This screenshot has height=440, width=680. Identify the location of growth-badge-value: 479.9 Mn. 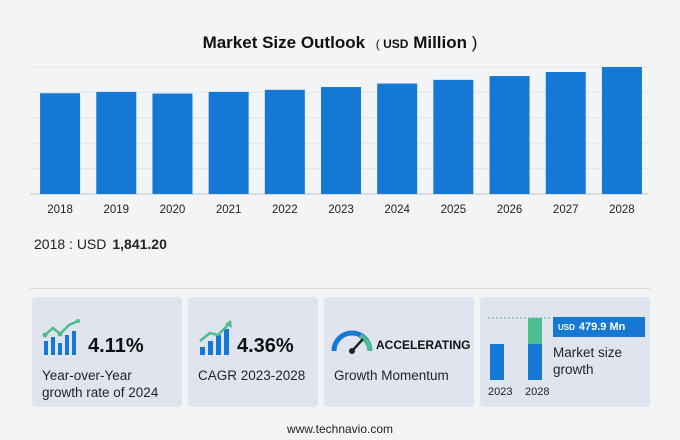
(602, 327).